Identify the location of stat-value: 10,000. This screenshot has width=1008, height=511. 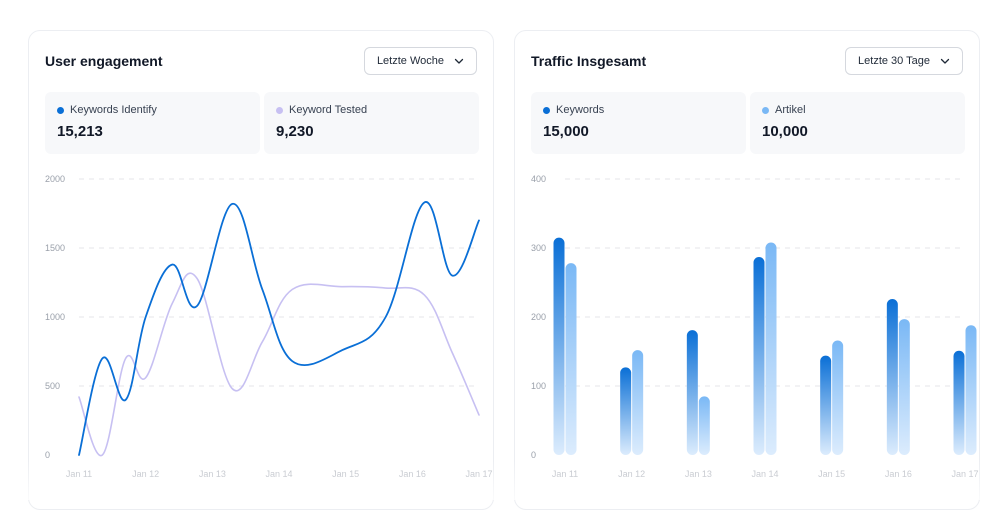
(785, 131).